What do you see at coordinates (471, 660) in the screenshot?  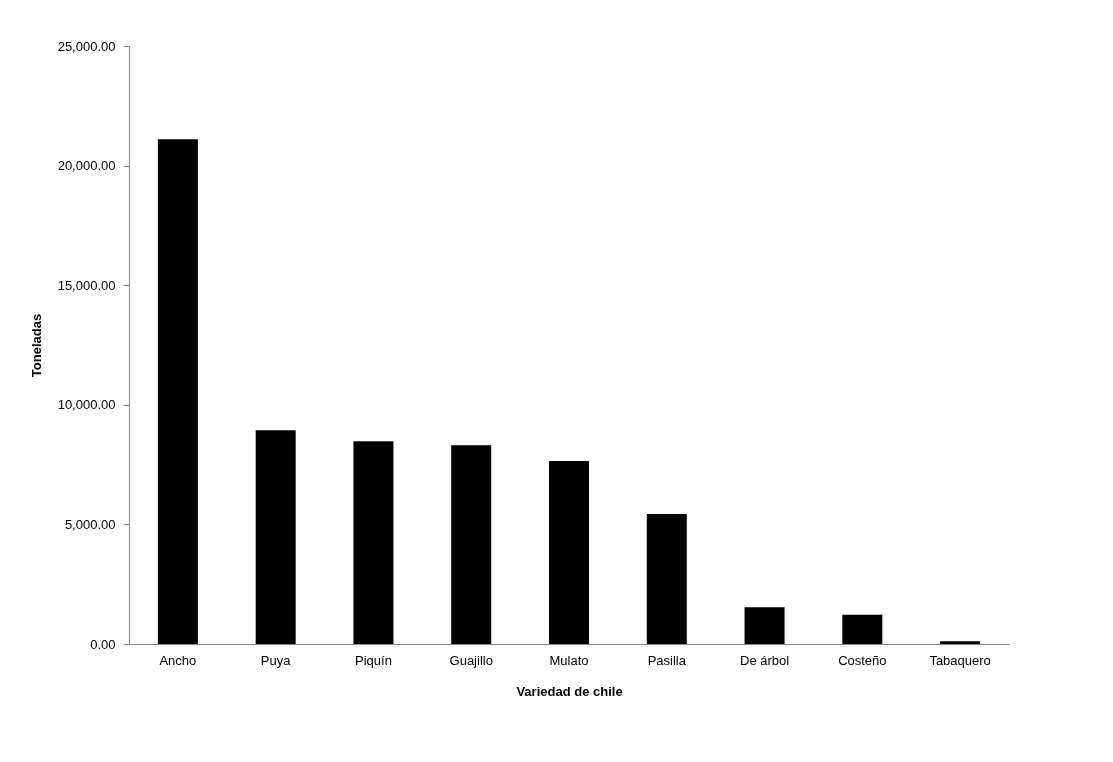 I see `x-tick-label: Guajillo` at bounding box center [471, 660].